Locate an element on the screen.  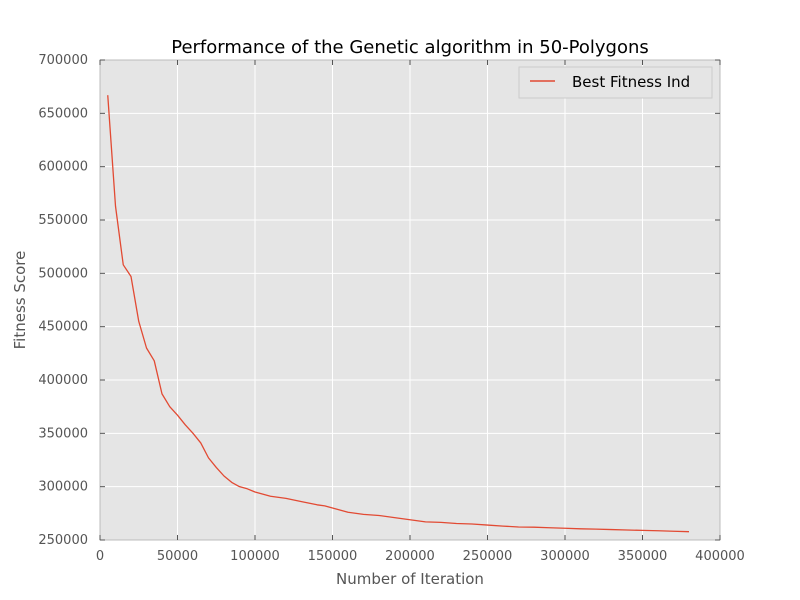
y-tick-label: 300000 is located at coordinates (63, 487).